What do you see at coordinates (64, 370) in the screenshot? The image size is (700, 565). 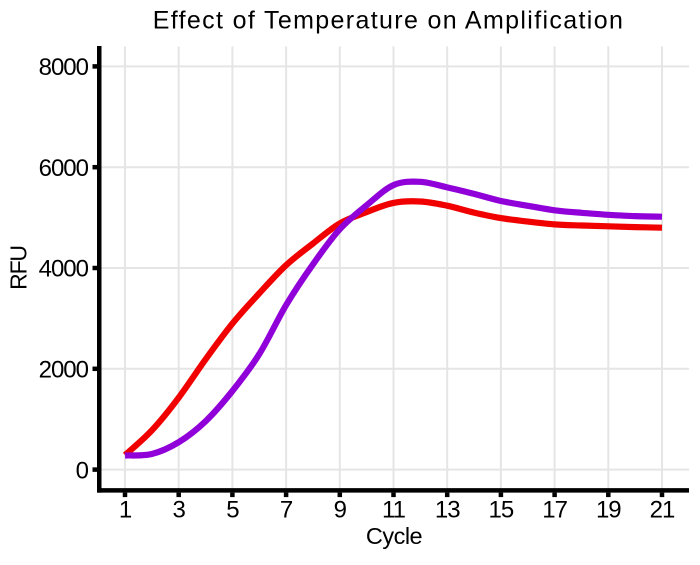 I see `svg-text: 2000` at bounding box center [64, 370].